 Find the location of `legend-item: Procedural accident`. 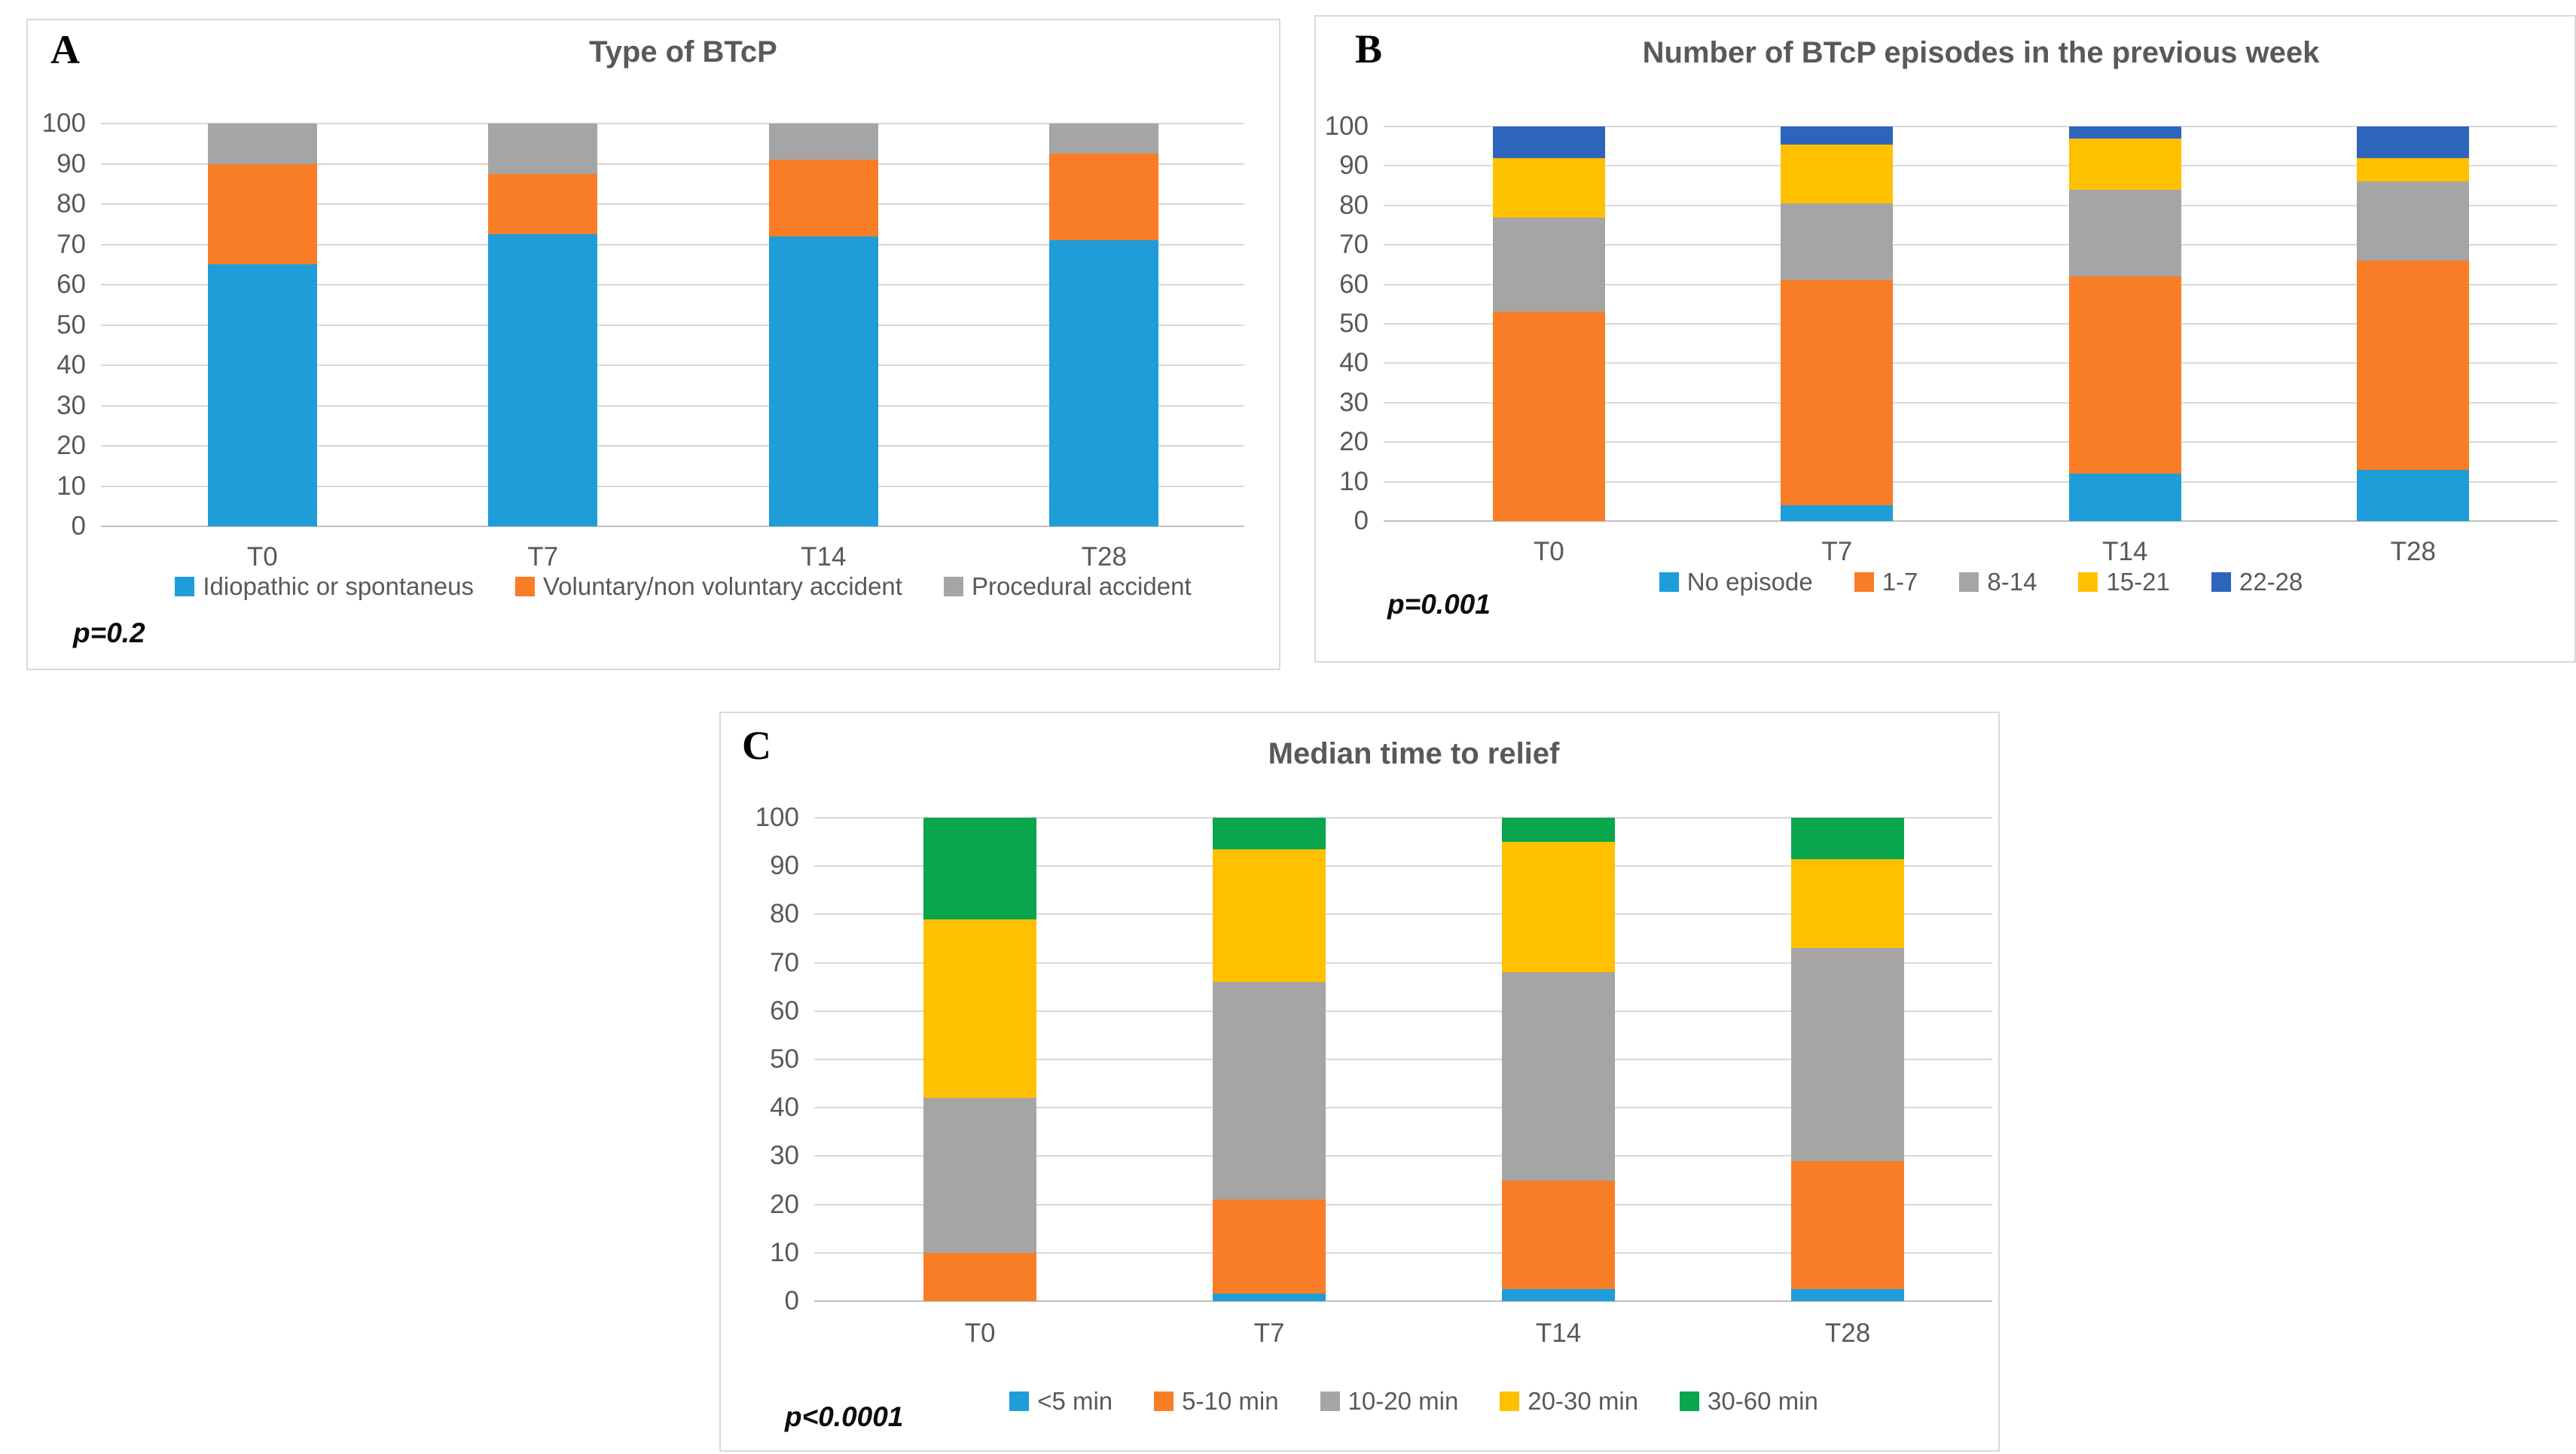

legend-item: Procedural accident is located at coordinates (1067, 586).